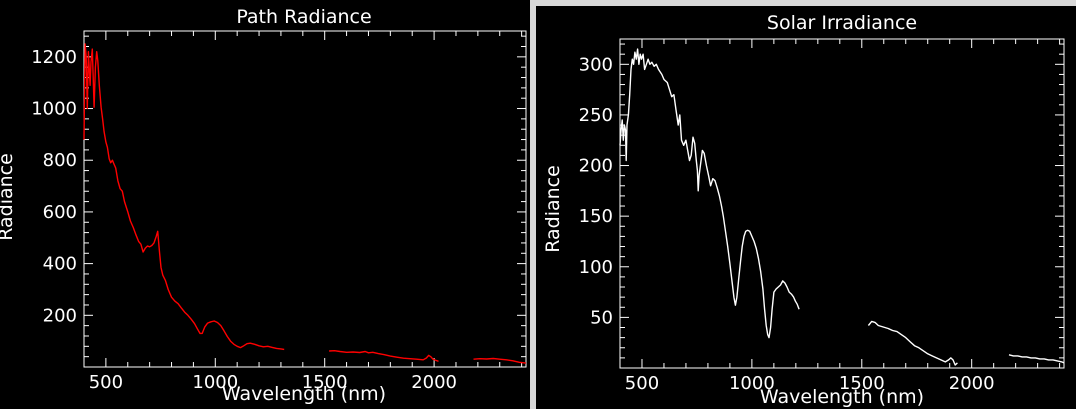 This screenshot has width=1076, height=409. I want to click on y-tick-label: 150, so click(596, 216).